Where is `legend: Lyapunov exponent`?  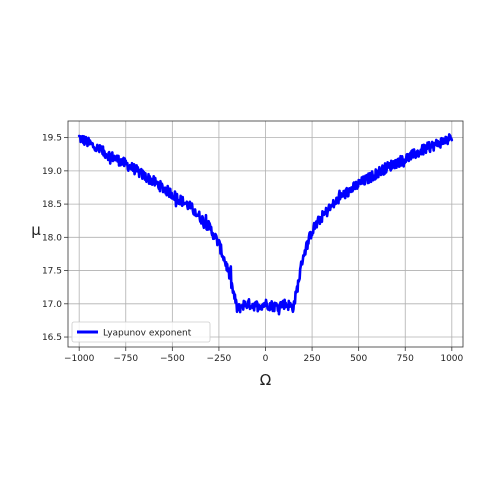
legend: Lyapunov exponent is located at coordinates (141, 332).